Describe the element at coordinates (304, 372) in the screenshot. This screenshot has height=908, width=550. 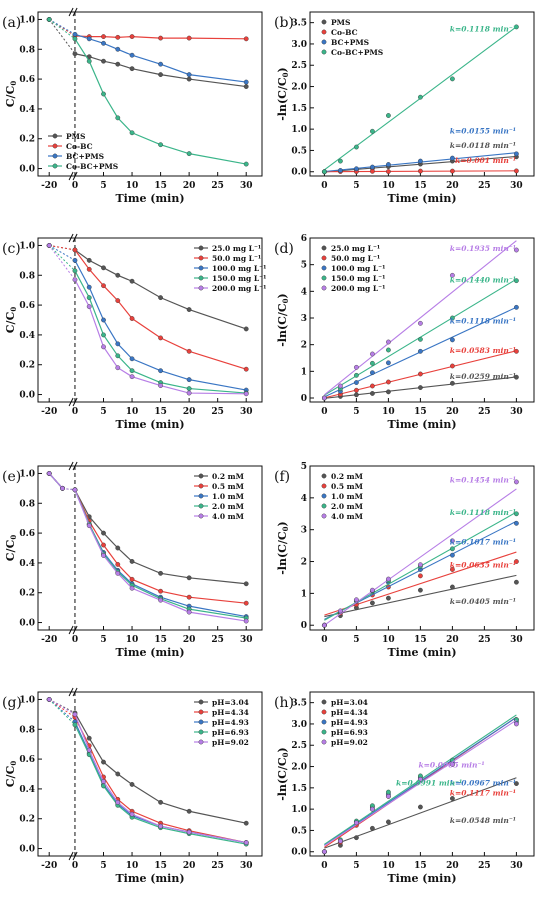
I see `y-tick-label: 1` at that location.